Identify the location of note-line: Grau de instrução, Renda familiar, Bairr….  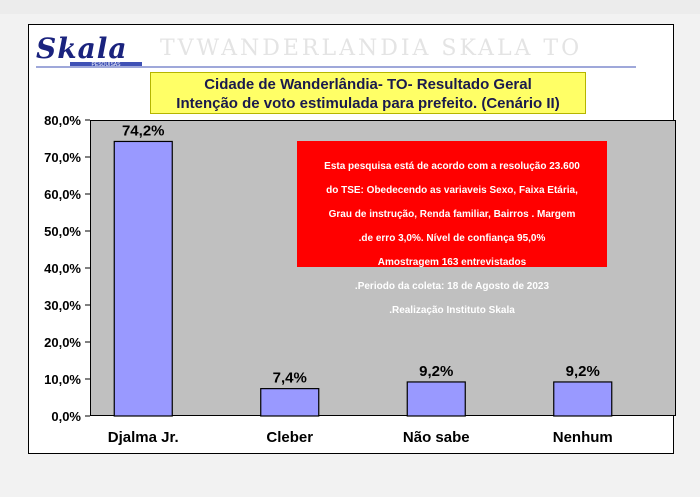
(452, 214).